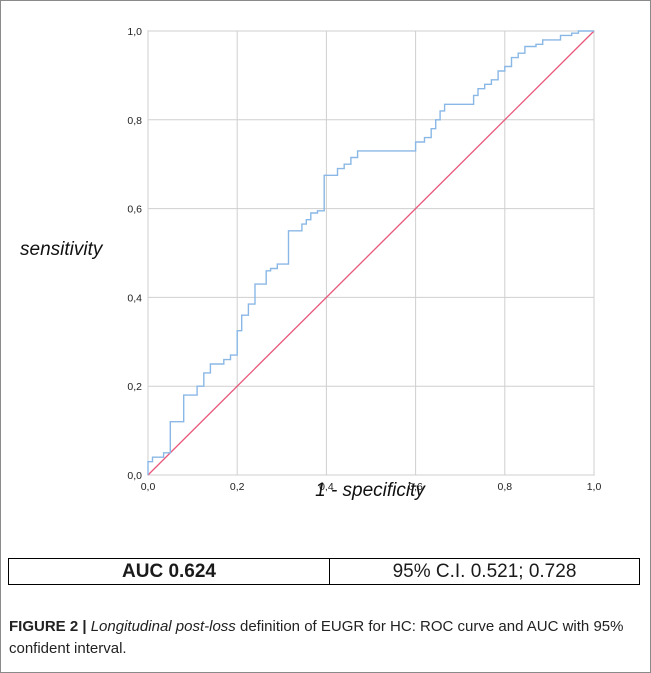  Describe the element at coordinates (370, 490) in the screenshot. I see `x-axis-label: 1 - specificity` at that location.